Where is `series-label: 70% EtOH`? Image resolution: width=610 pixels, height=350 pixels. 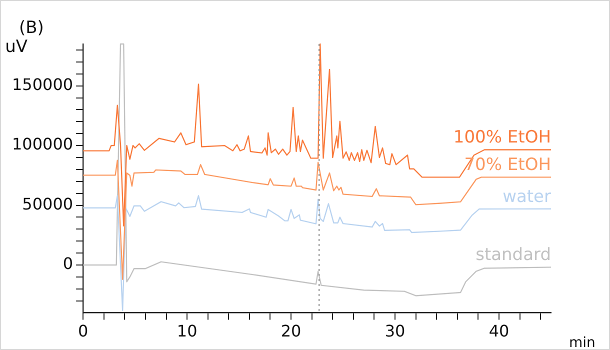 series-label: 70% EtOH is located at coordinates (507, 165).